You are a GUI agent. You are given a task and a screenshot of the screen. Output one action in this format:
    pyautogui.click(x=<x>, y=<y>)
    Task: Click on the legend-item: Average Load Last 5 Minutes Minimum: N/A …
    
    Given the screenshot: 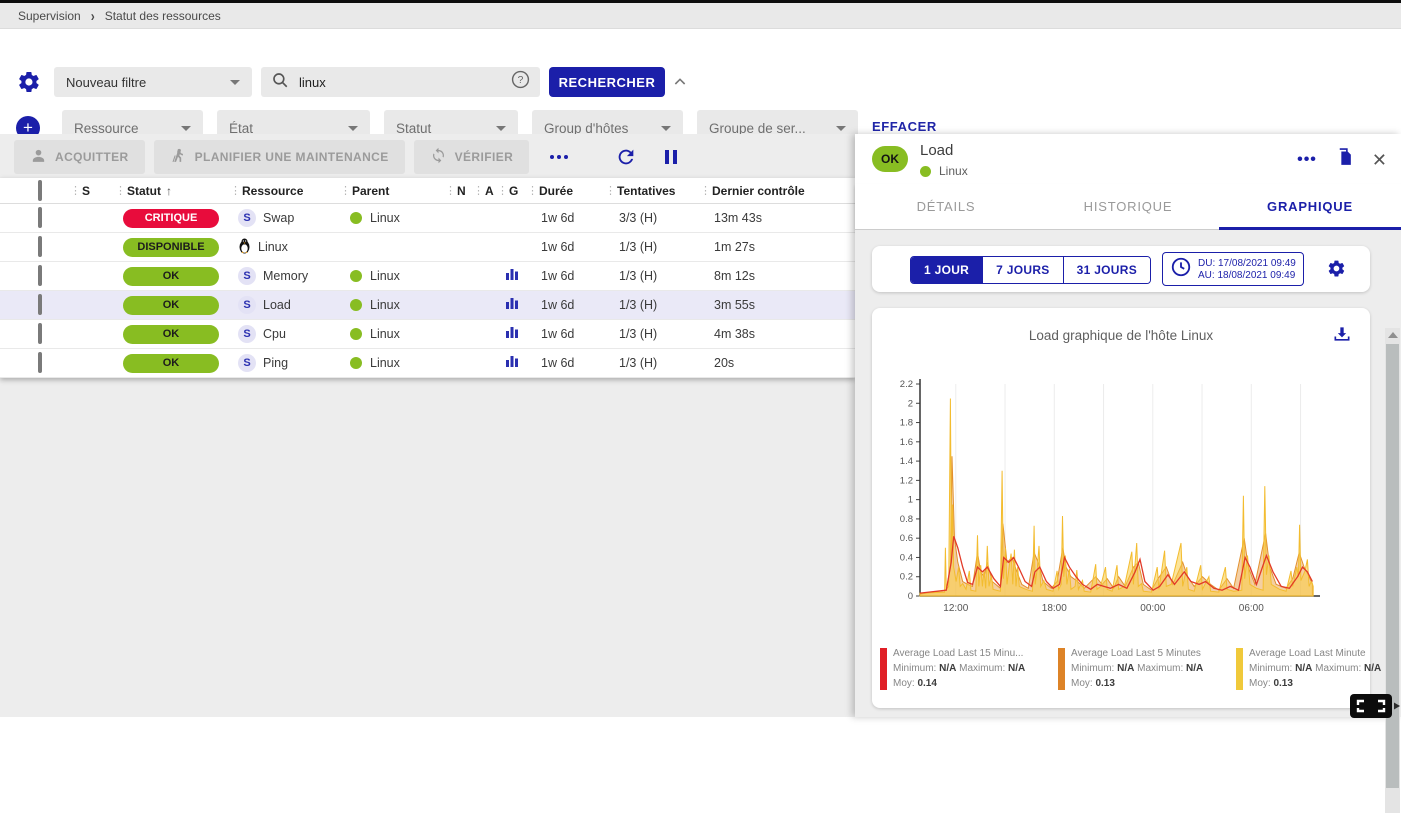 What is the action you would take?
    pyautogui.click(x=1147, y=668)
    